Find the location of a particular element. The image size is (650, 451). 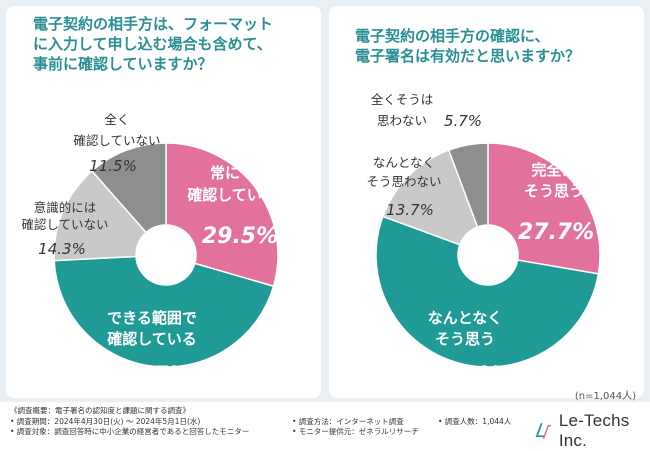

right-never-label-2: 思わない is located at coordinates (402, 120).